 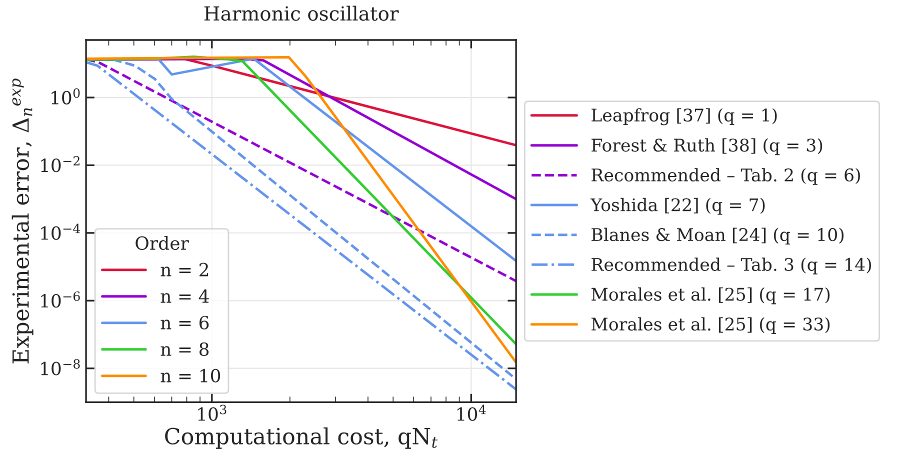 What do you see at coordinates (66, 96) in the screenshot?
I see `y-tick-label: 10$^{0}$` at bounding box center [66, 96].